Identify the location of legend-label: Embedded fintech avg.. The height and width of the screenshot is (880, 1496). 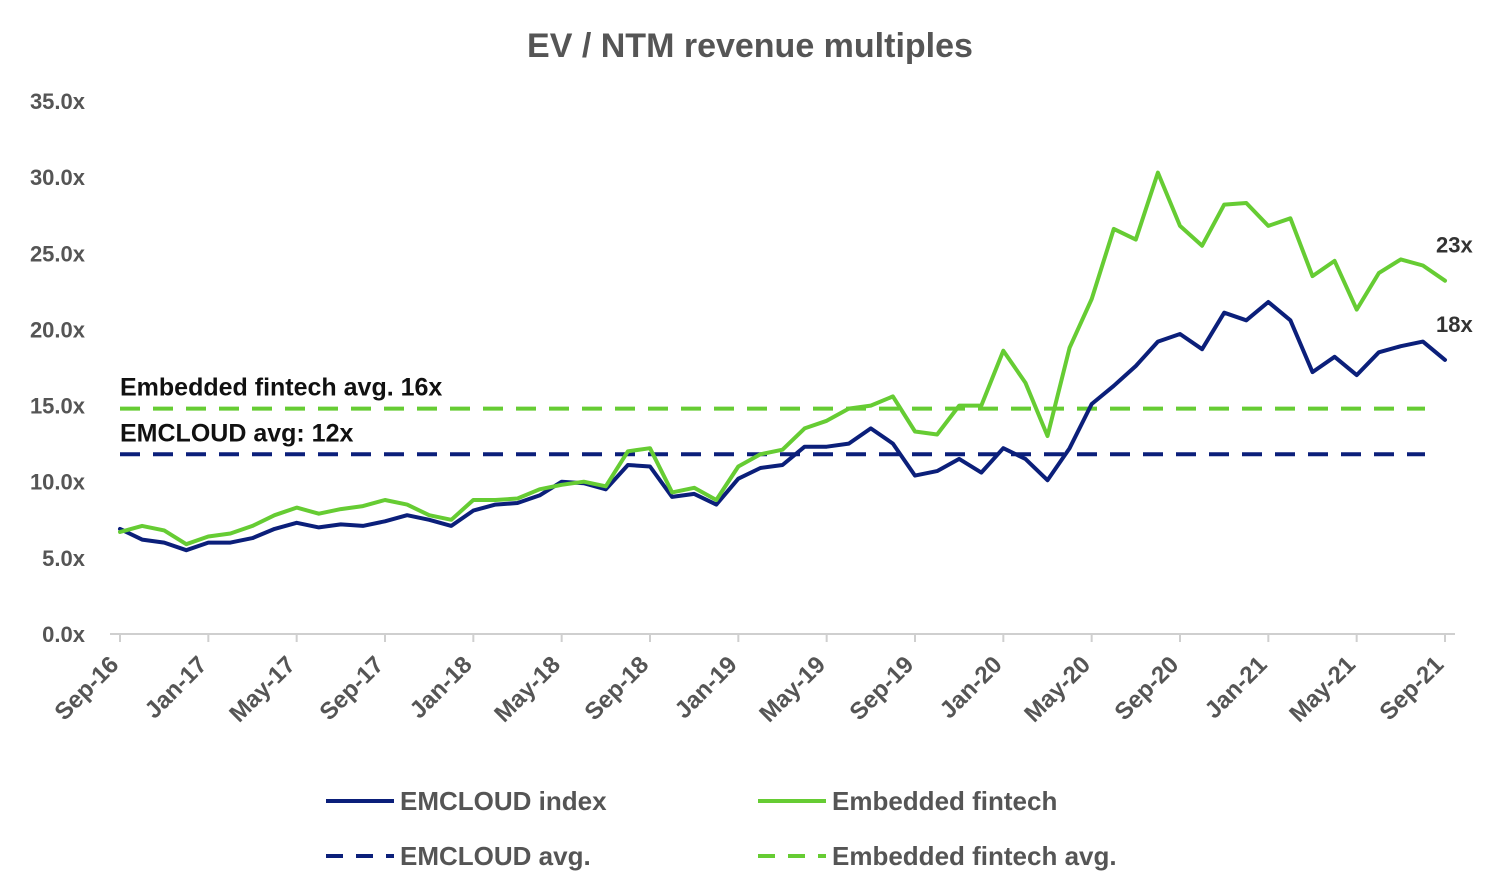
(974, 856).